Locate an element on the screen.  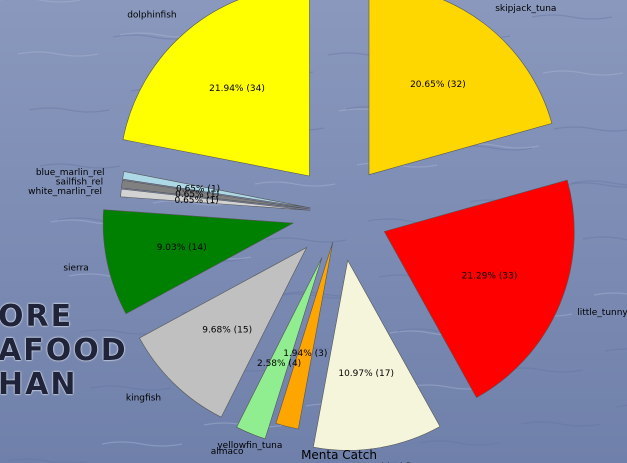
category-label-skipjack-tuna: skipjack_tuna is located at coordinates (525, 9).